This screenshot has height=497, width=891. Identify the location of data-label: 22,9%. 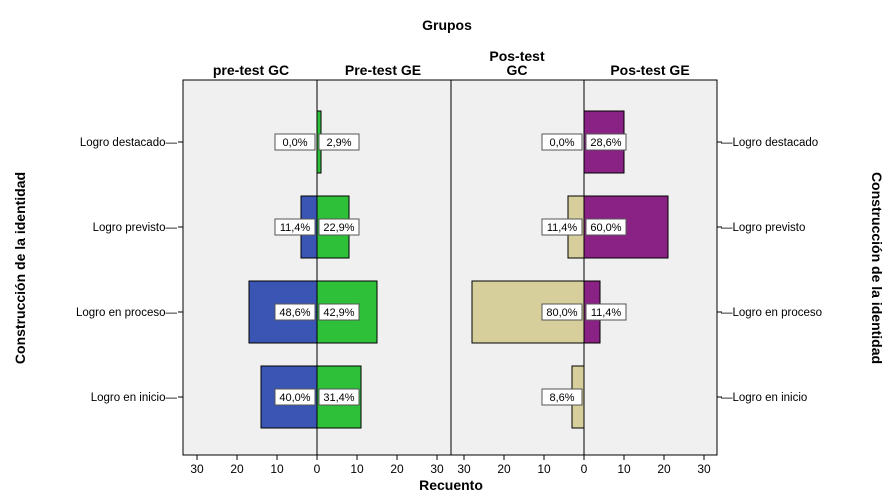
(338, 228).